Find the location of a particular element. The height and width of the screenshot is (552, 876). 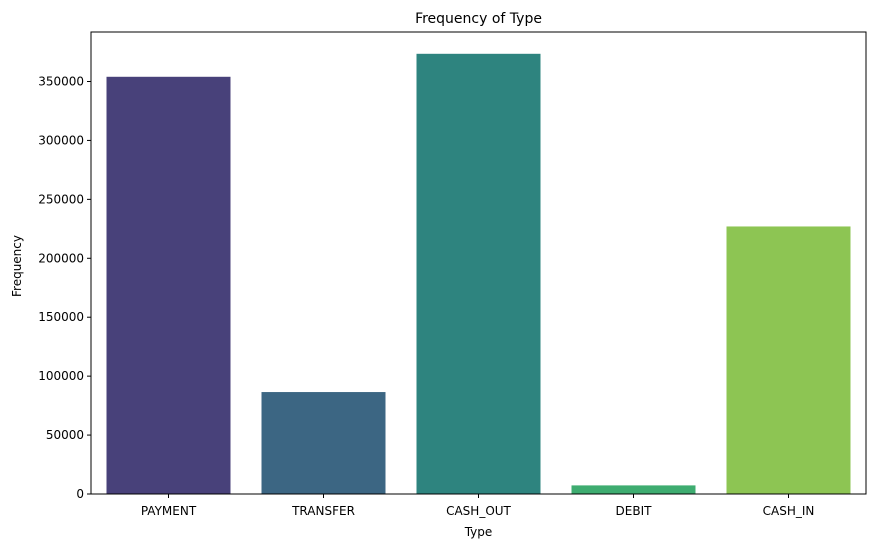

x-axis: PAYMENT TRANSFER CASH_OUT DEBIT CASH_IN is located at coordinates (478, 506).